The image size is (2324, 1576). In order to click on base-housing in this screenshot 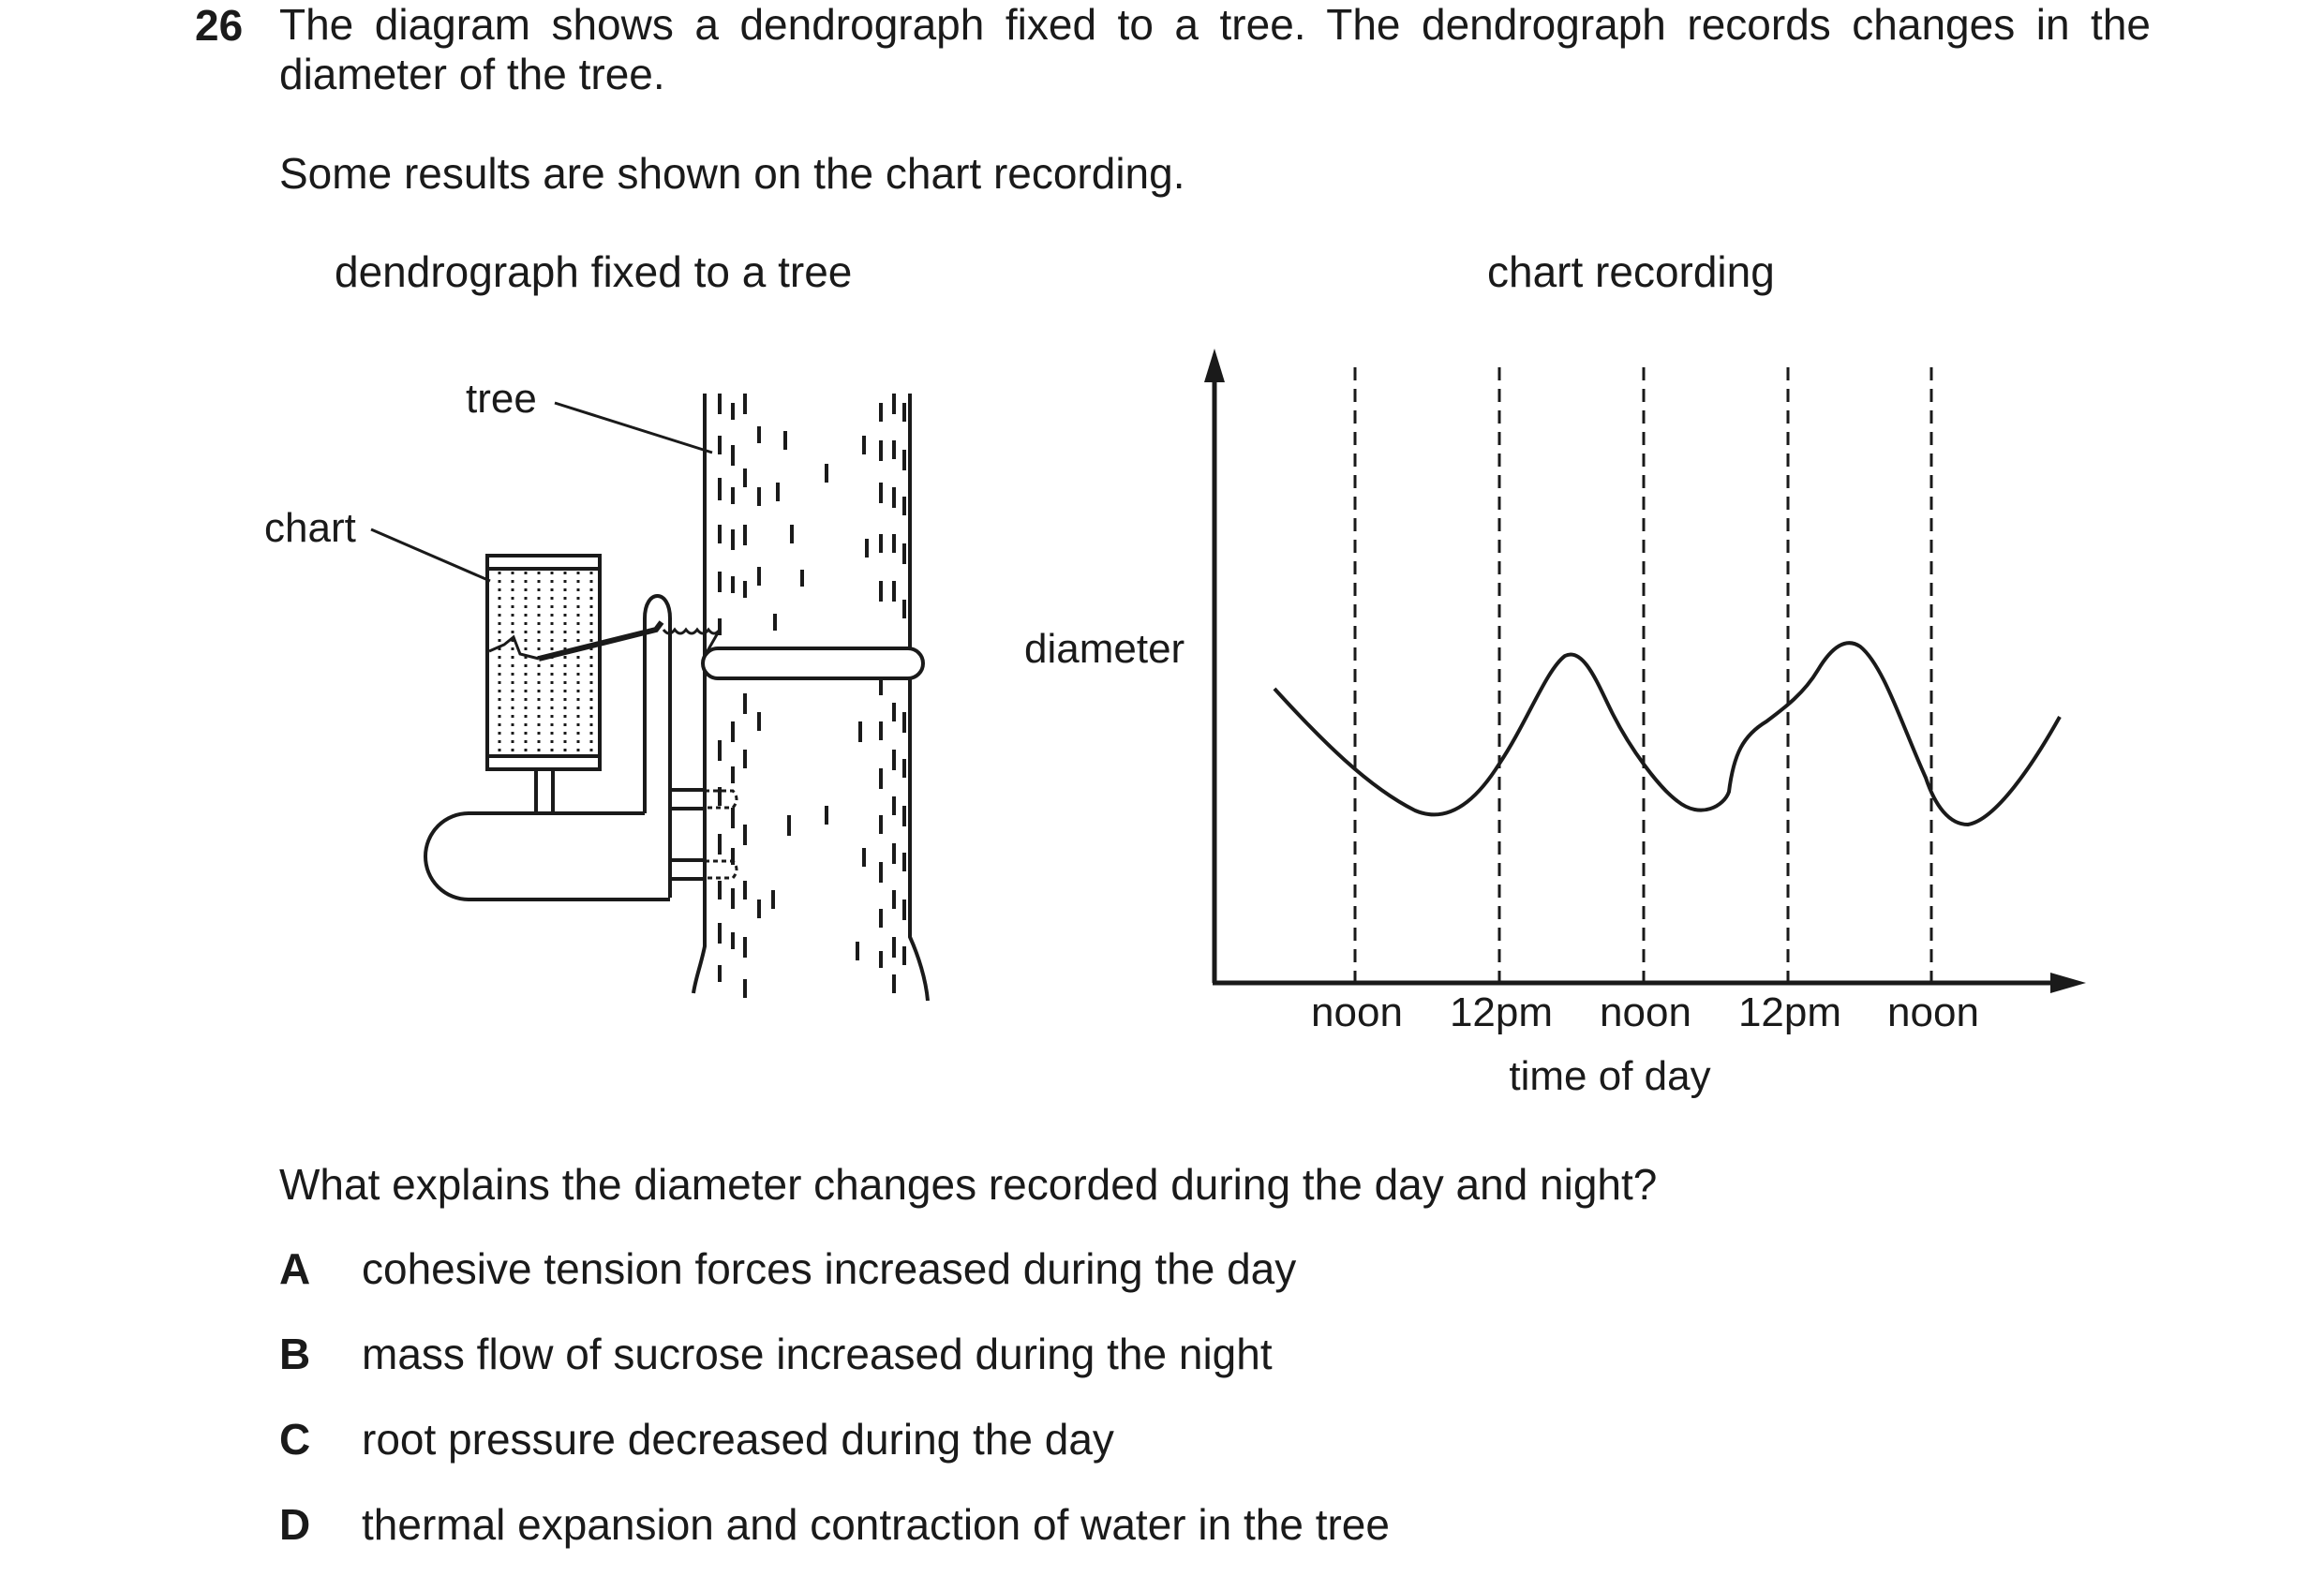, I will do `click(547, 856)`.